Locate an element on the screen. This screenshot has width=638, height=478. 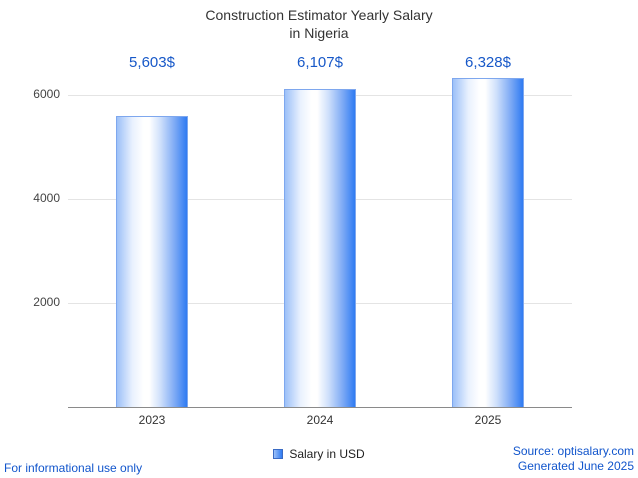
generated-date: Generated June 2025 is located at coordinates (575, 466).